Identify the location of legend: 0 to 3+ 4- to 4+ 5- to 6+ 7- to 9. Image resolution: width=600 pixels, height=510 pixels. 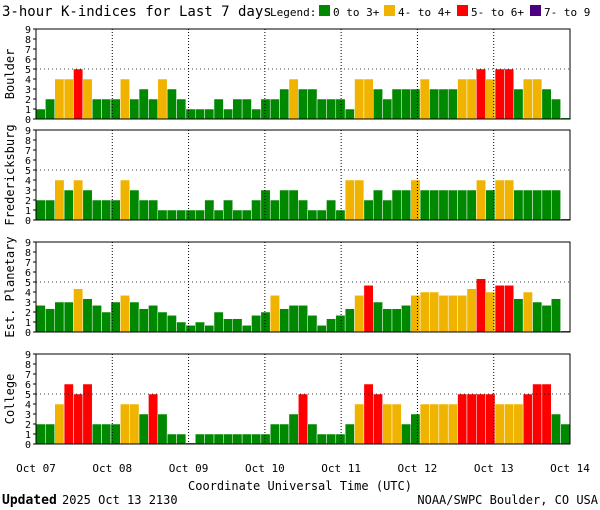
(454, 12).